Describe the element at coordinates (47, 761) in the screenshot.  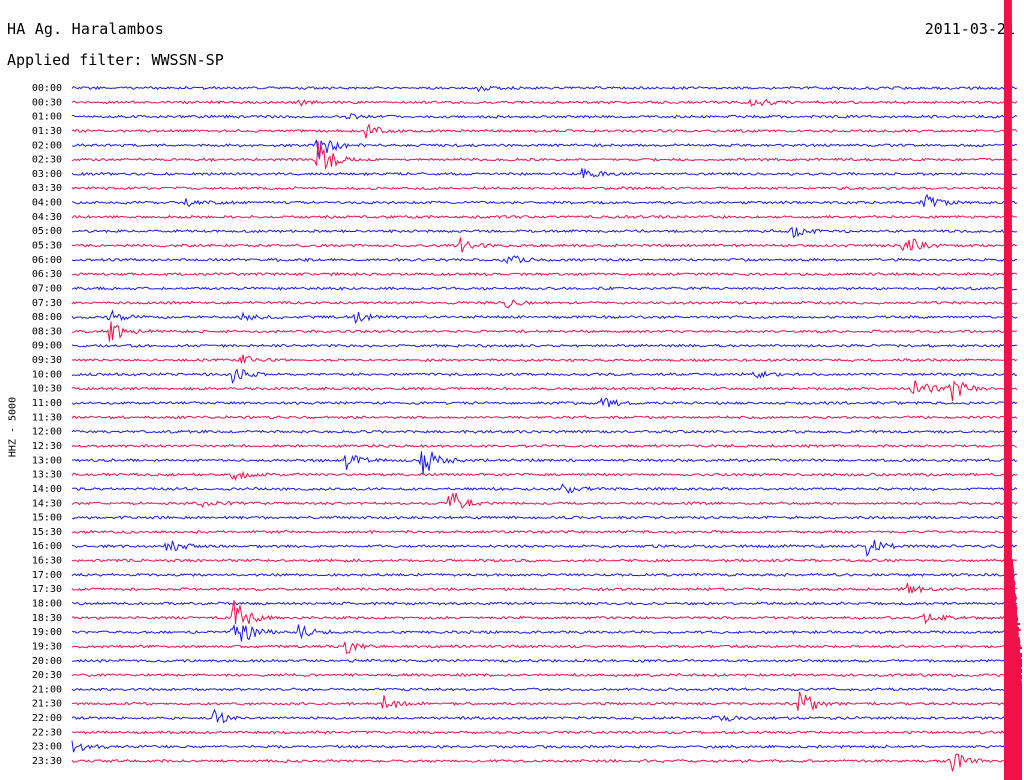
I see `time-label-2330: 23:30` at that location.